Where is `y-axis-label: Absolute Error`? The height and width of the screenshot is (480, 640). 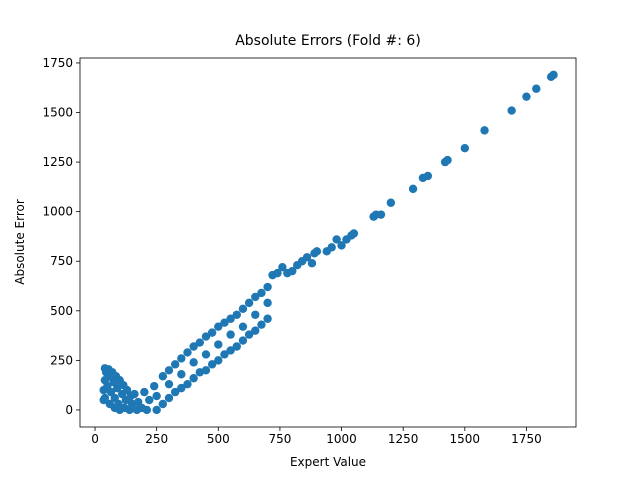 y-axis-label: Absolute Error is located at coordinates (20, 242).